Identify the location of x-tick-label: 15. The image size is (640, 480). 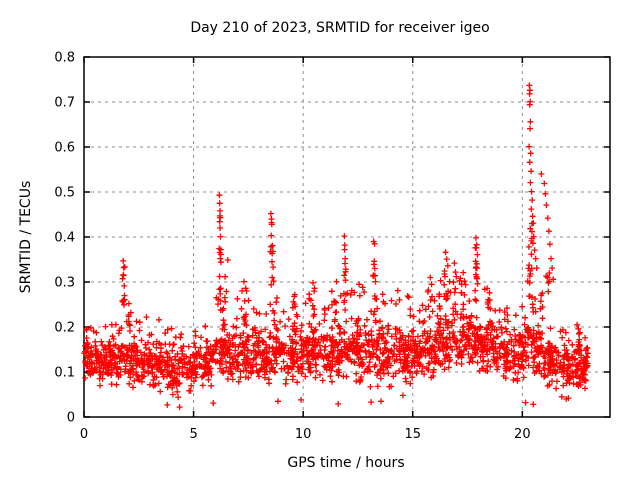
(412, 434).